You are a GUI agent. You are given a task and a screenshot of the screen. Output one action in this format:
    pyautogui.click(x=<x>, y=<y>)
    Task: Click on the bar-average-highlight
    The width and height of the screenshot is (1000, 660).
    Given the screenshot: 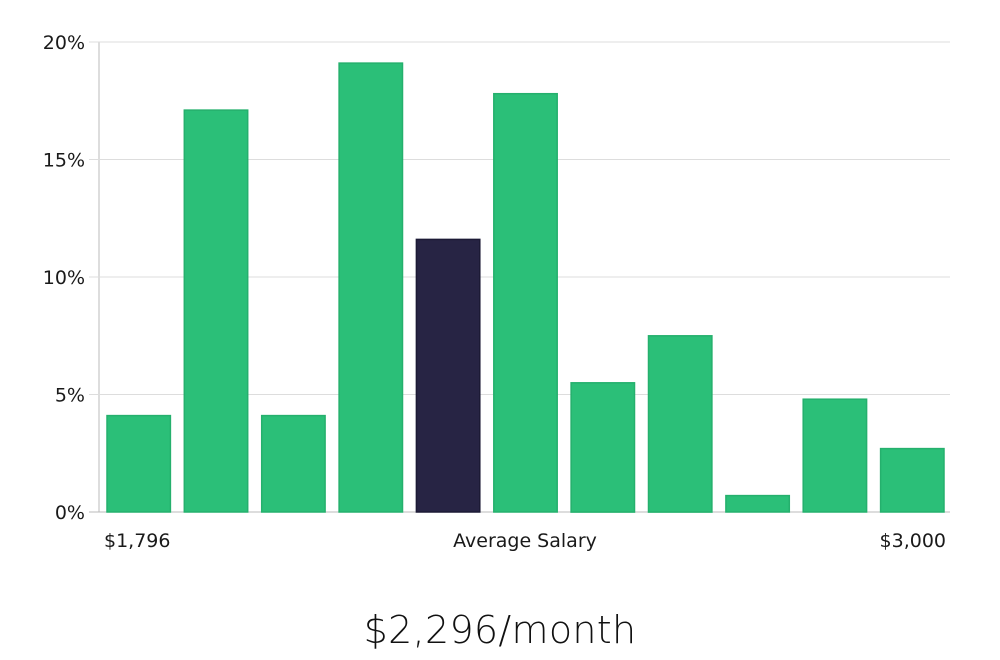 What is the action you would take?
    pyautogui.click(x=448, y=375)
    